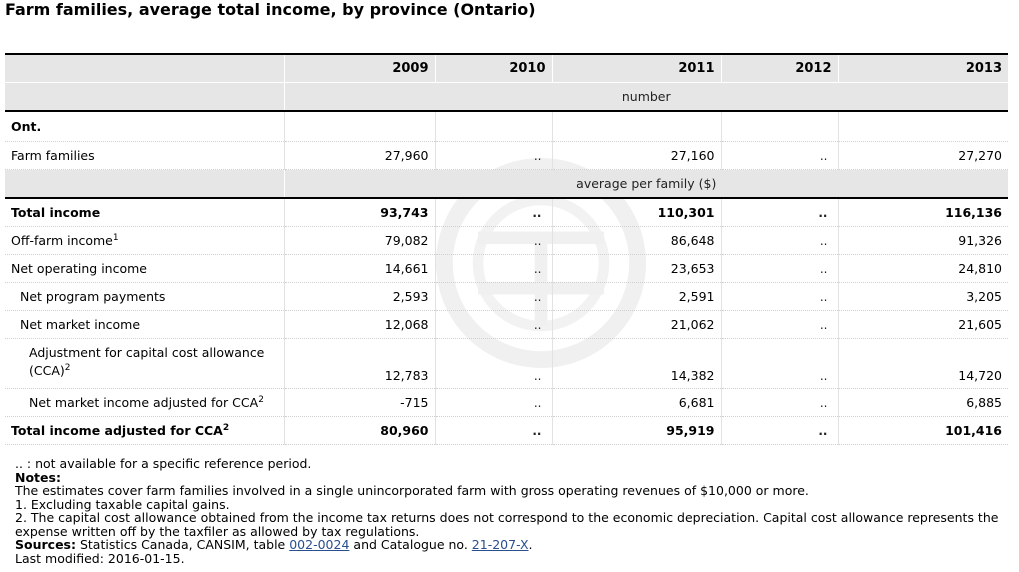  I want to click on table-cell: 95,919, so click(636, 430).